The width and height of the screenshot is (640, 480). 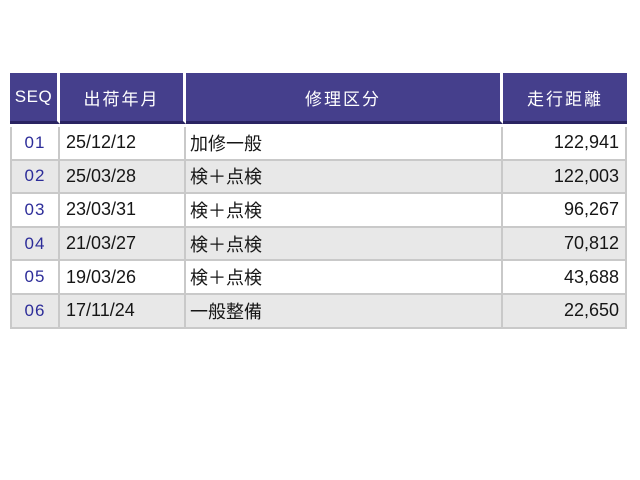 What do you see at coordinates (318, 125) in the screenshot?
I see `header-body-divider` at bounding box center [318, 125].